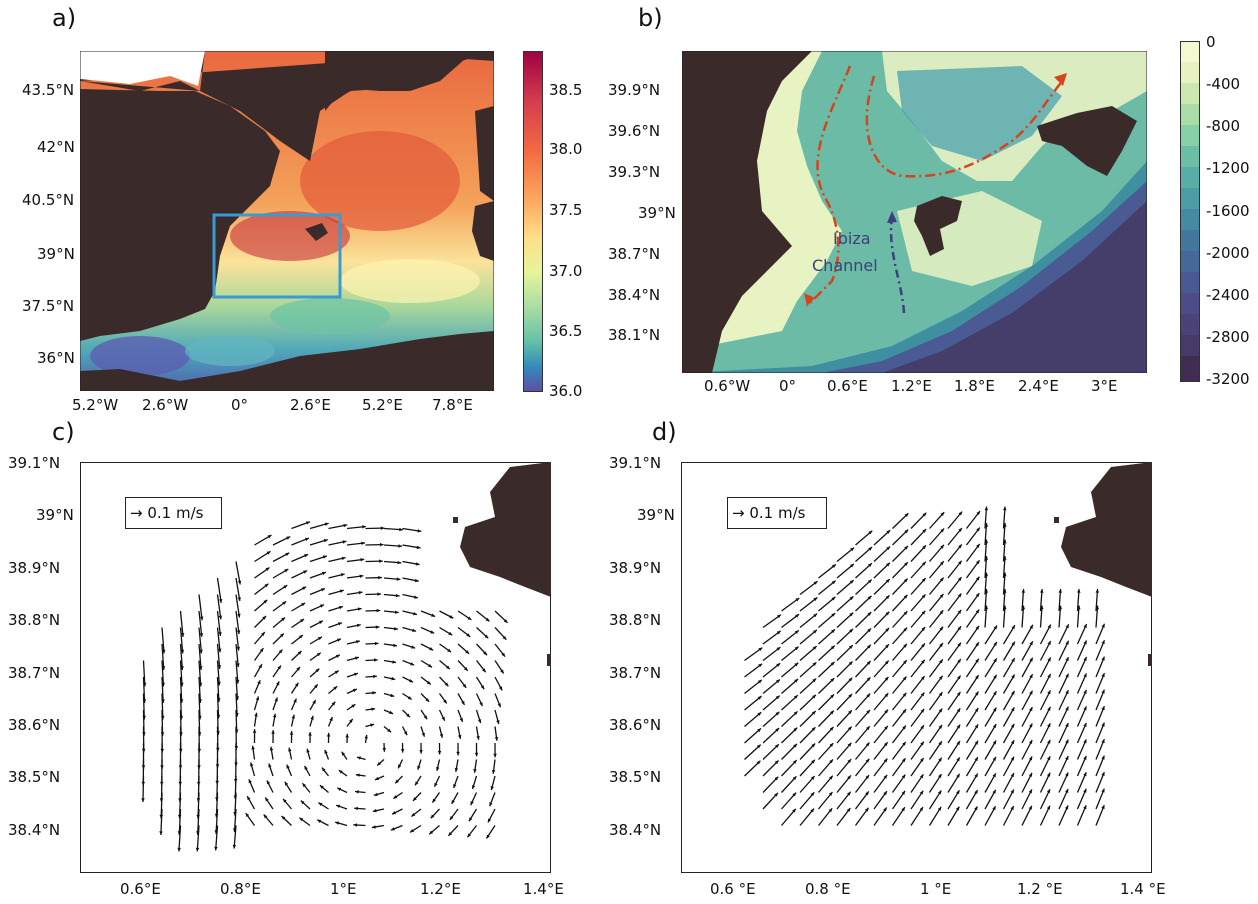 The image size is (1258, 904). I want to click on panel-d-islet, so click(1150, 660).